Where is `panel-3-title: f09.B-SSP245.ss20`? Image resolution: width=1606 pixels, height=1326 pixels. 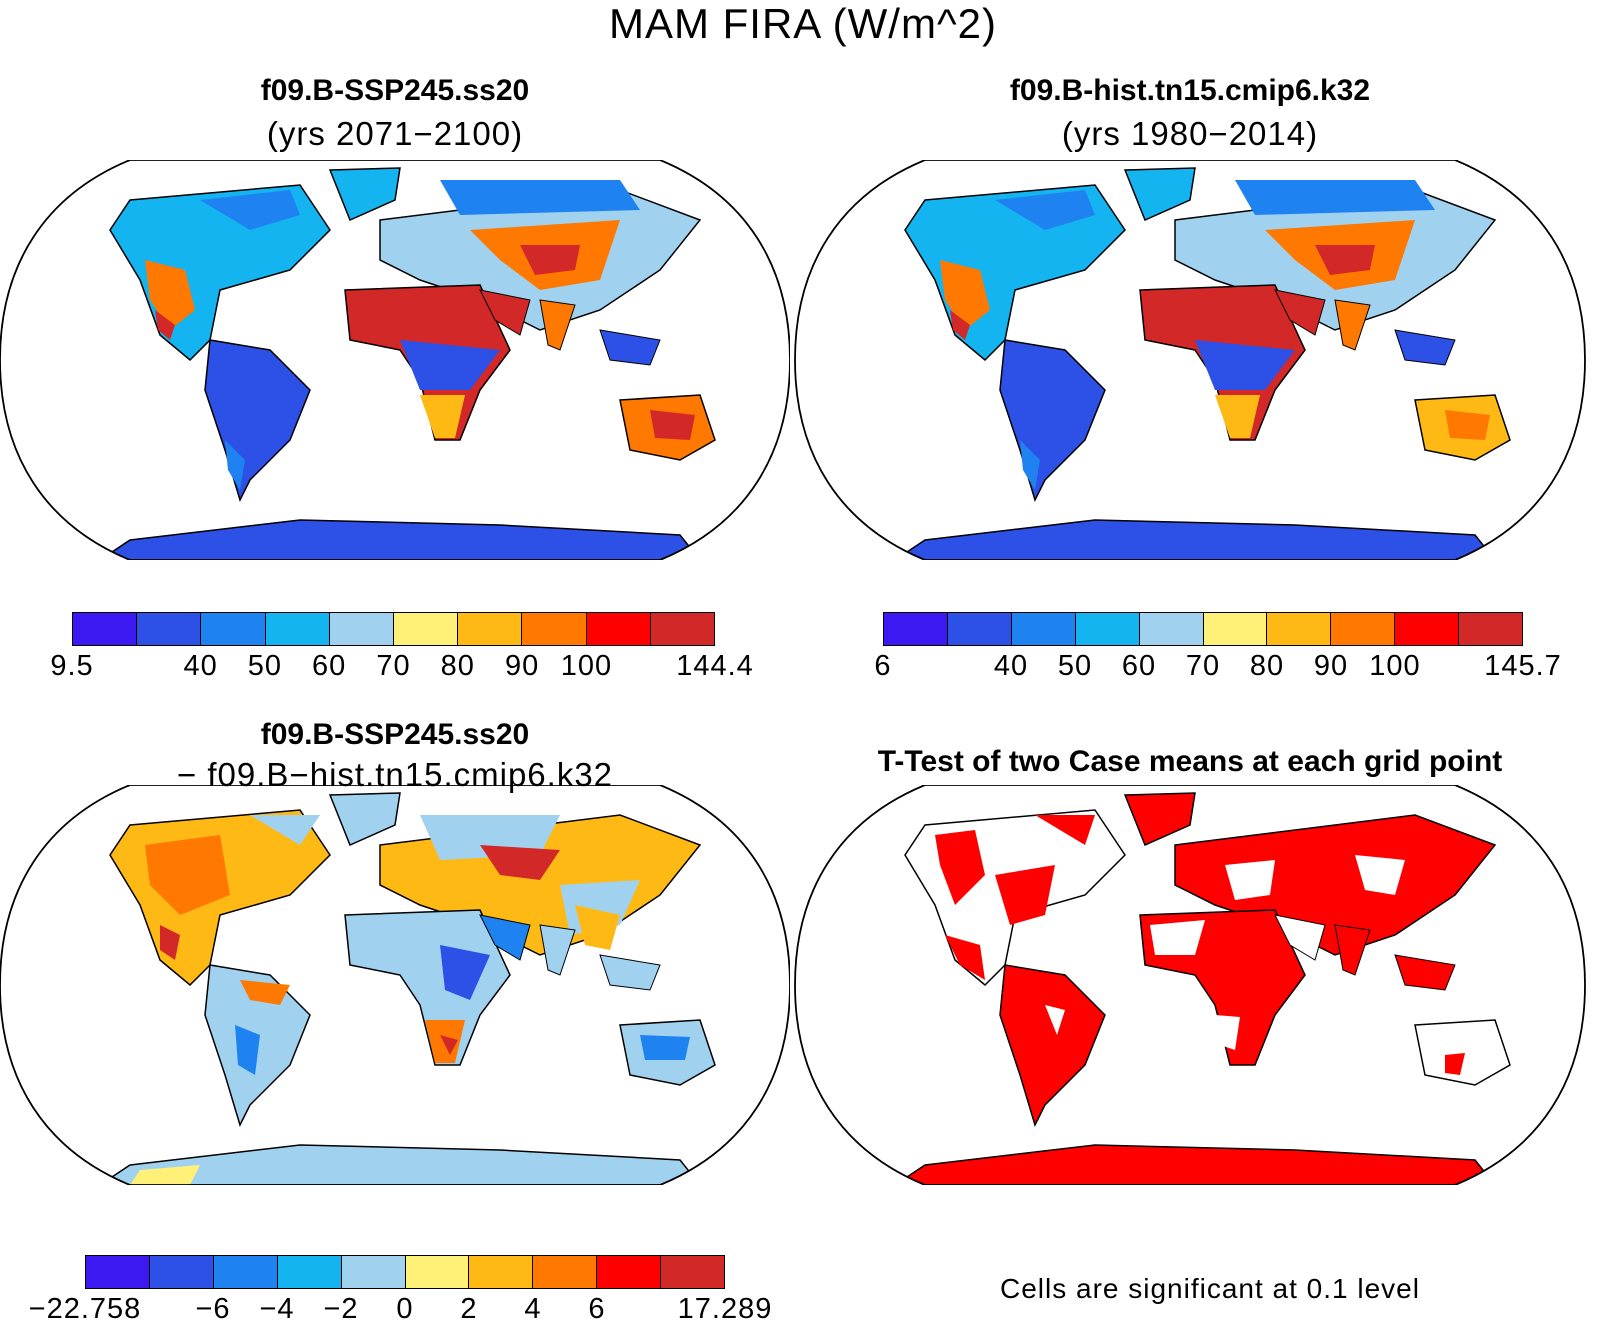
panel-3-title: f09.B-SSP245.ss20 is located at coordinates (395, 734).